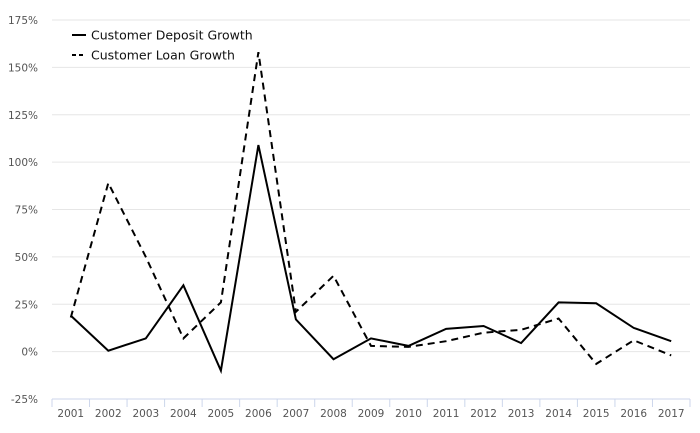 This screenshot has width=700, height=433. I want to click on x-tick-label: 2014, so click(558, 414).